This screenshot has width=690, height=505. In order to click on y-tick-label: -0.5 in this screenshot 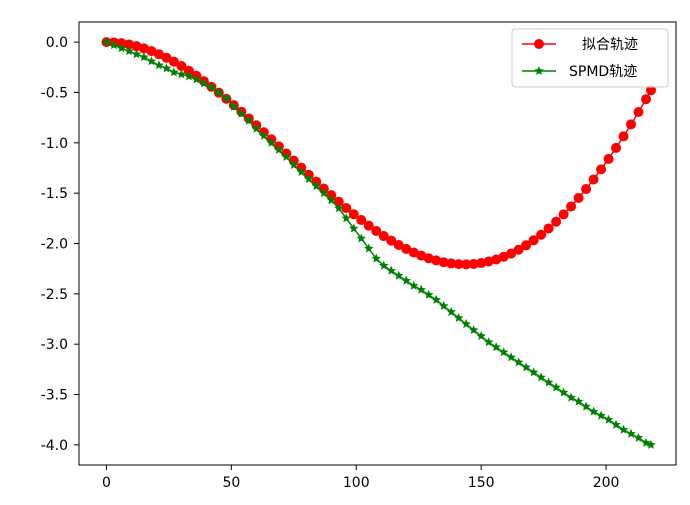, I will do `click(54, 93)`.